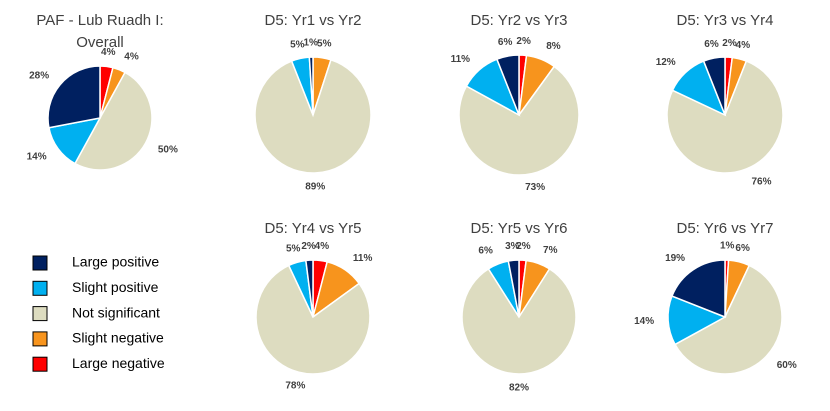 The image size is (830, 411). What do you see at coordinates (725, 228) in the screenshot?
I see `chart-title: D5: Yr6 vs Yr7` at bounding box center [725, 228].